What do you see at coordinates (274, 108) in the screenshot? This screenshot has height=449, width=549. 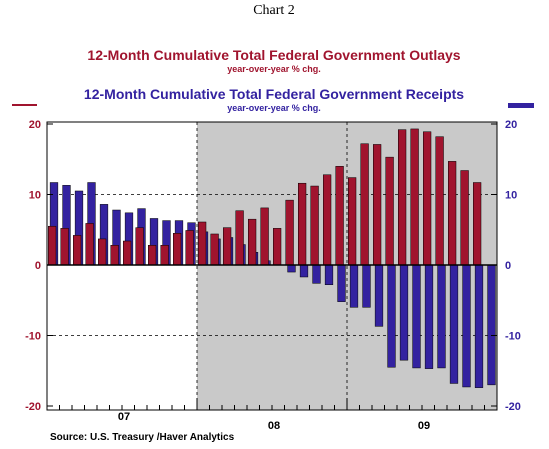 I see `receipts-series-subtitle: year-over-year % chg.` at bounding box center [274, 108].